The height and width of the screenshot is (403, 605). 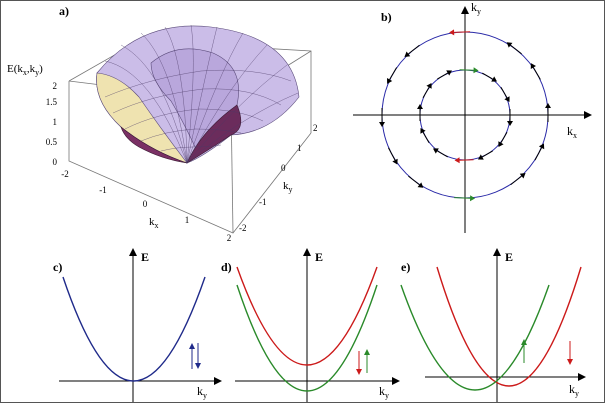 I want to click on z-tick: 1.5, so click(x=52, y=102).